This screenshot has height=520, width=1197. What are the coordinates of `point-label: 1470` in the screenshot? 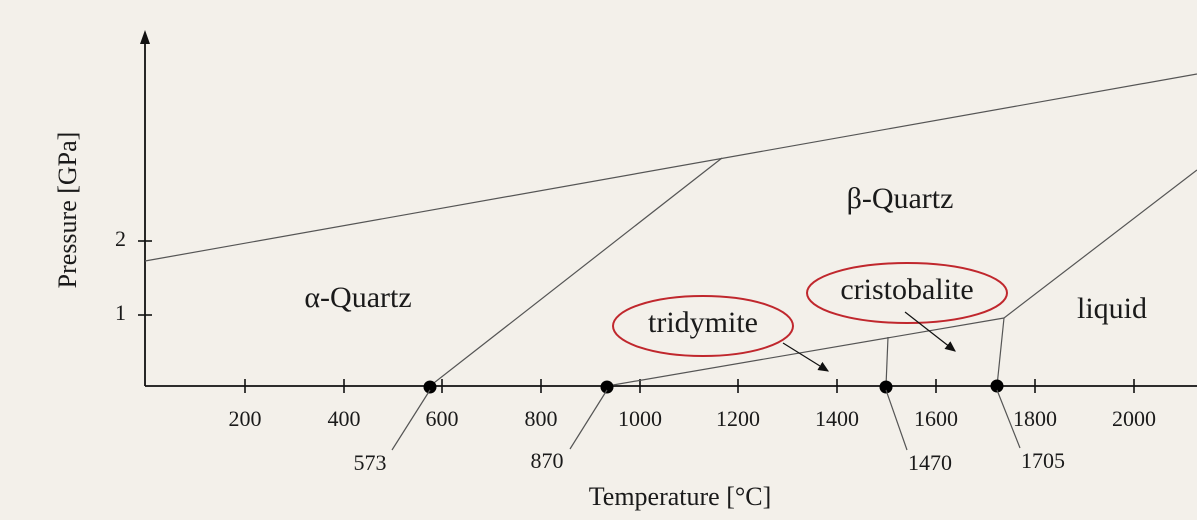 It's located at (930, 462).